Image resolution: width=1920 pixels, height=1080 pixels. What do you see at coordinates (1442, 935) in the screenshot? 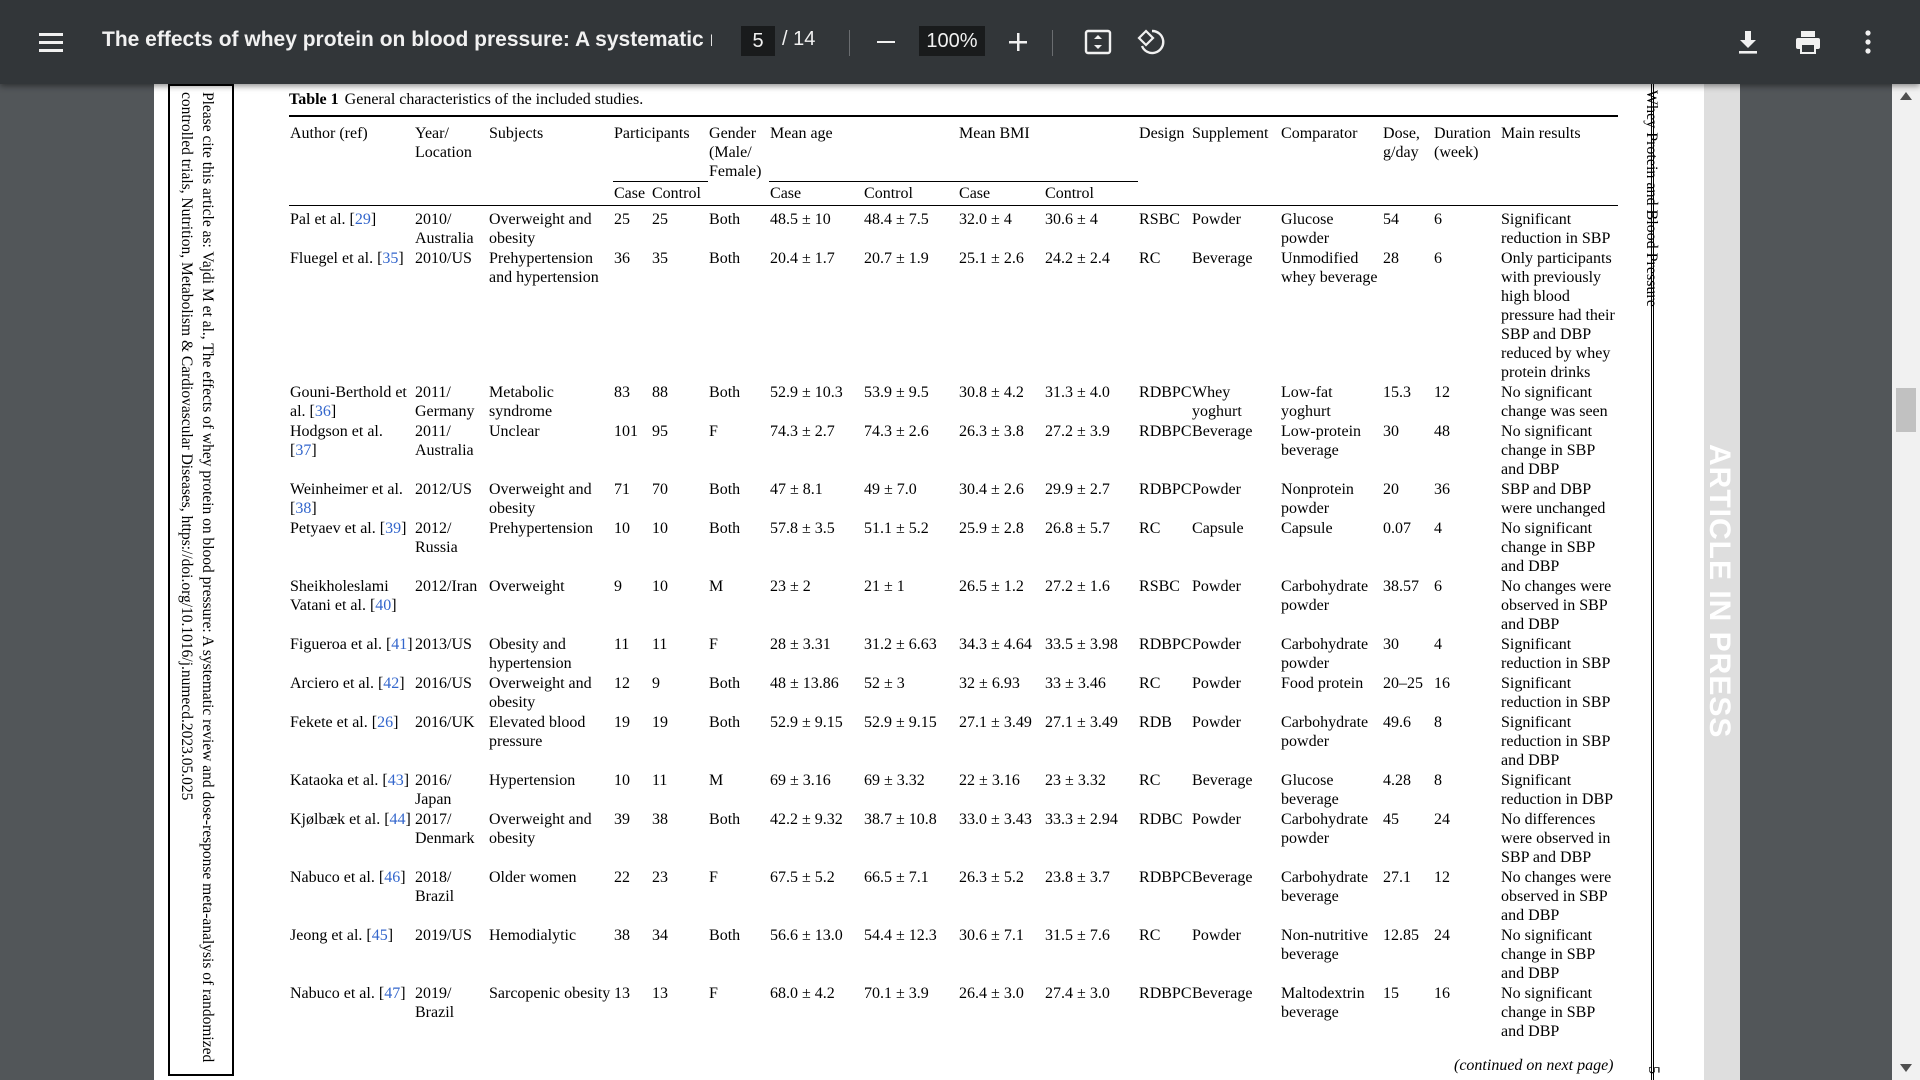
I see `cell-duration: 24` at bounding box center [1442, 935].